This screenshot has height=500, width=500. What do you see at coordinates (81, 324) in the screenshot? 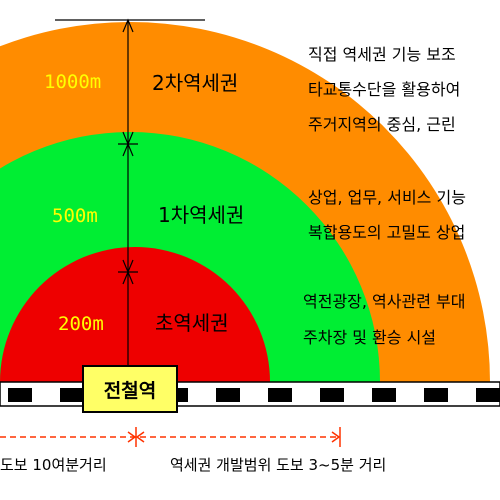
I see `distance-label-core: 200m` at bounding box center [81, 324].